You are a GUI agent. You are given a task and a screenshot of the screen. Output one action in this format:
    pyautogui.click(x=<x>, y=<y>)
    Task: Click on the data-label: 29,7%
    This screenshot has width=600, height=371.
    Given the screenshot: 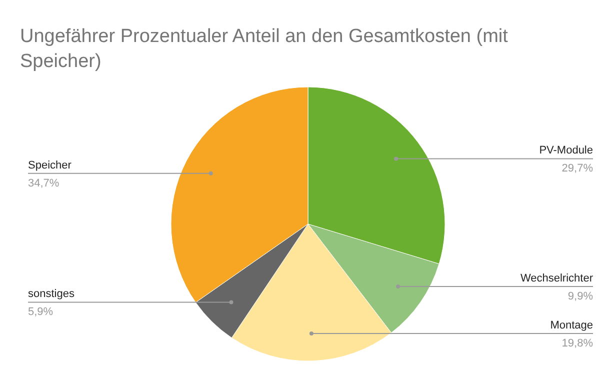 What is the action you would take?
    pyautogui.click(x=578, y=168)
    